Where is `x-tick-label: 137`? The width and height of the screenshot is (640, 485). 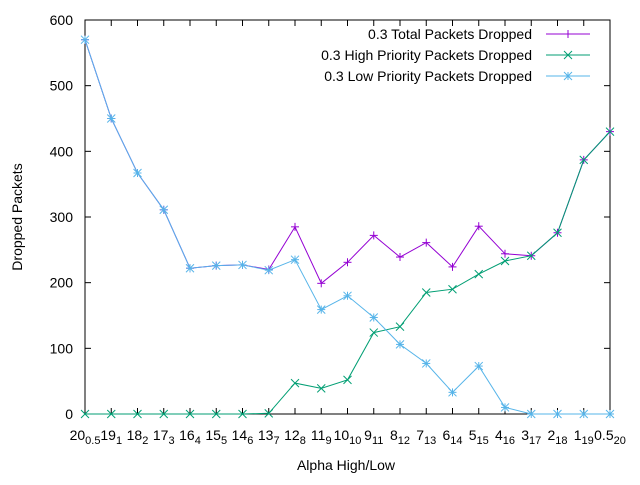
x-tick-label: 137 is located at coordinates (269, 437).